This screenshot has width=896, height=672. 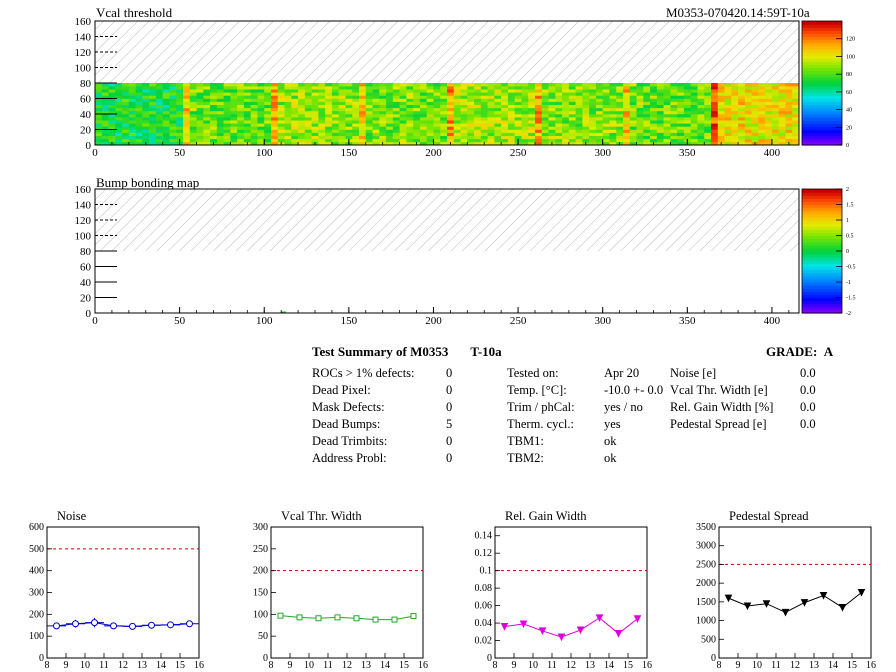 I want to click on x-tick-label: 12, so click(x=795, y=665).